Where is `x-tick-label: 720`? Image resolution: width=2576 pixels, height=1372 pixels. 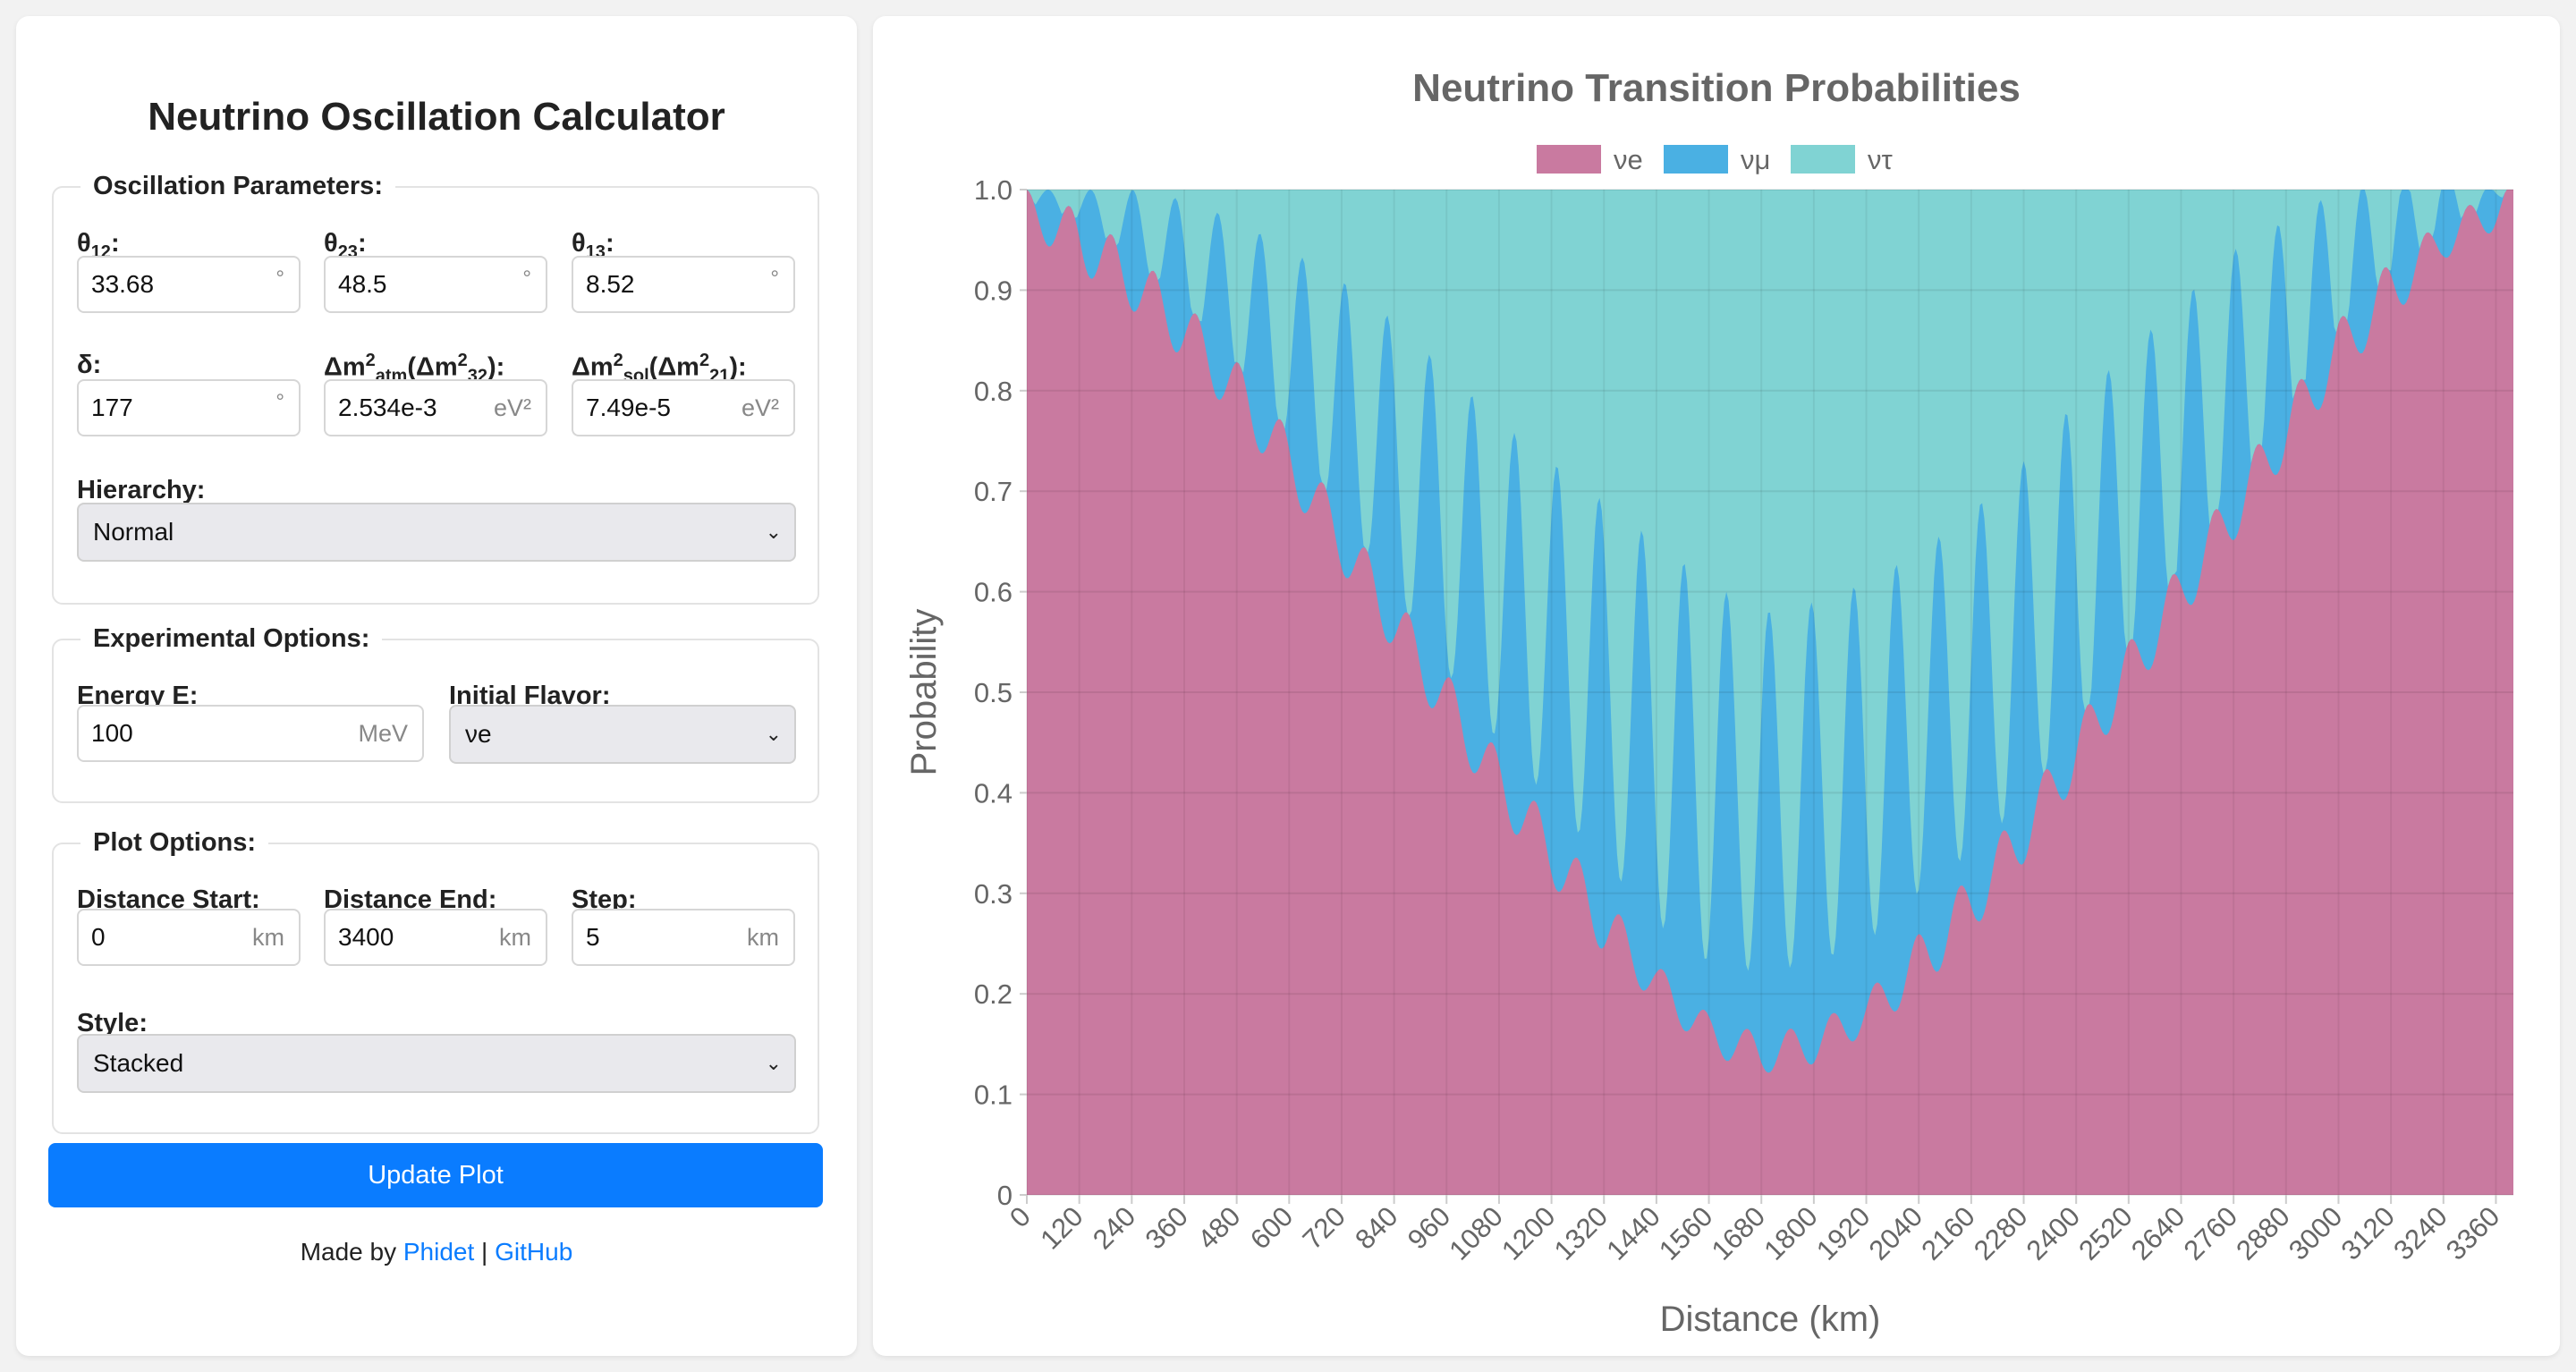
x-tick-label: 720 is located at coordinates (1324, 1227).